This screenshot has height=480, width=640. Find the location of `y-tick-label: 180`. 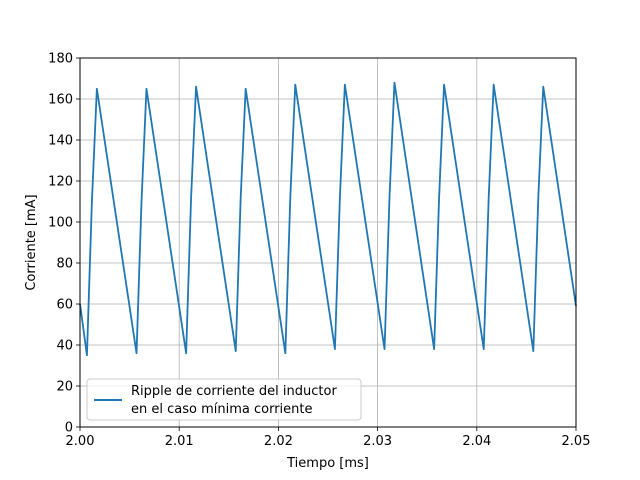

y-tick-label: 180 is located at coordinates (60, 59).